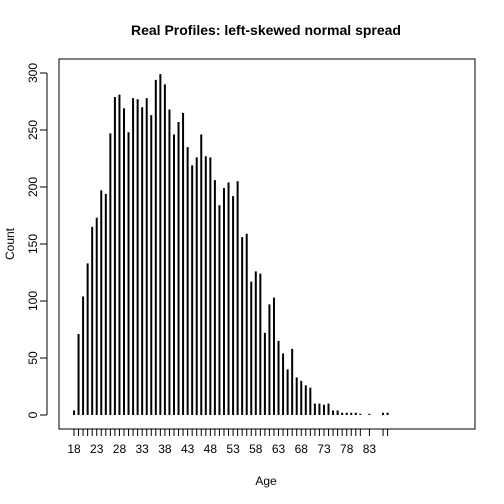 The height and width of the screenshot is (504, 504). What do you see at coordinates (370, 449) in the screenshot?
I see `x-tick-label: 83` at bounding box center [370, 449].